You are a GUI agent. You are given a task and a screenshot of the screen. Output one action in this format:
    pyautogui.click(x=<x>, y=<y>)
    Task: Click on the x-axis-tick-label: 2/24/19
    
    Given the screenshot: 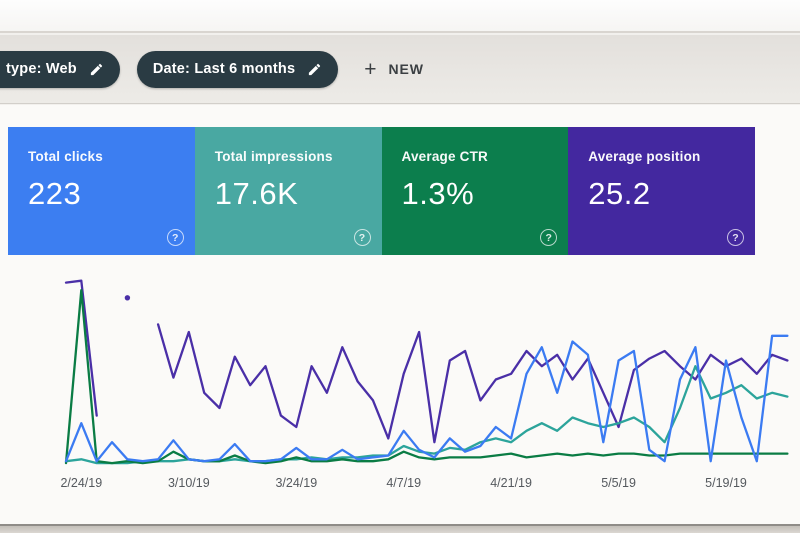 What is the action you would take?
    pyautogui.click(x=81, y=483)
    